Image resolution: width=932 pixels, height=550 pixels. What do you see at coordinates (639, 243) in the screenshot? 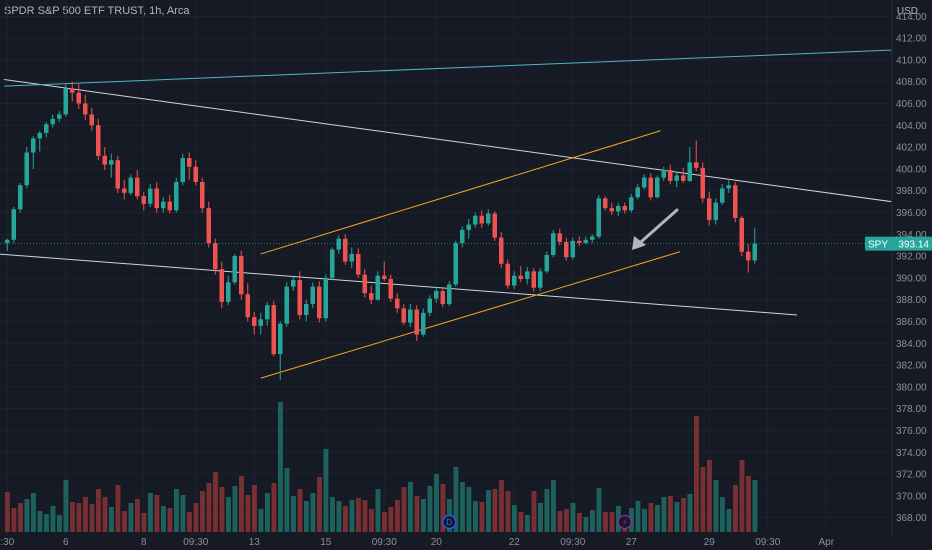
I see `arrow-head-icon` at bounding box center [639, 243].